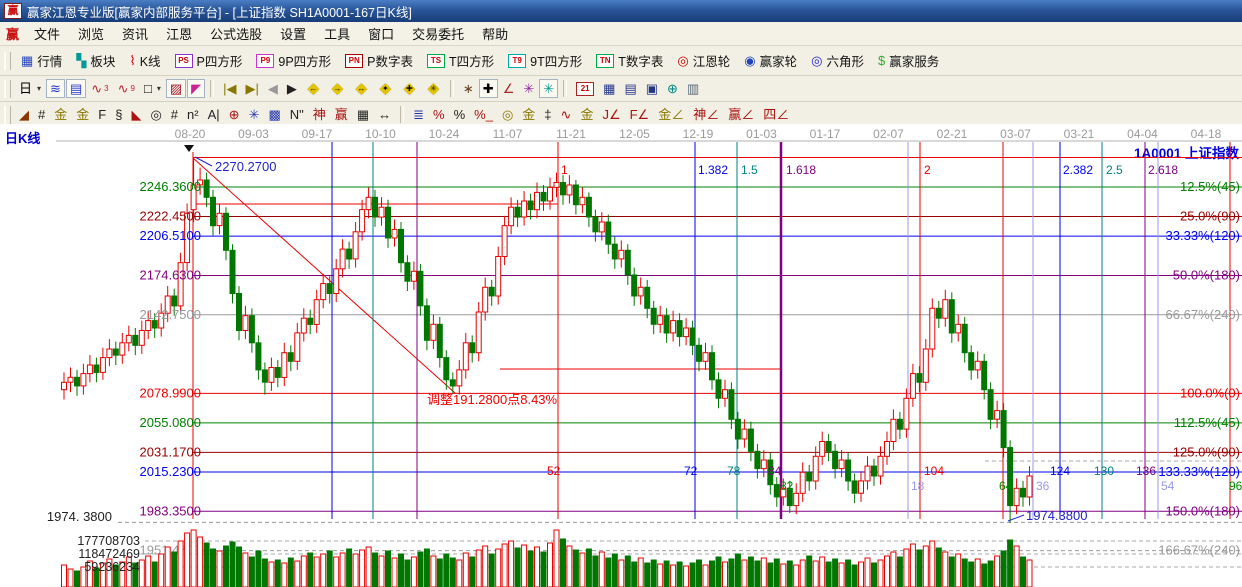  I want to click on menu-item-帮助: 帮助, so click(495, 34).